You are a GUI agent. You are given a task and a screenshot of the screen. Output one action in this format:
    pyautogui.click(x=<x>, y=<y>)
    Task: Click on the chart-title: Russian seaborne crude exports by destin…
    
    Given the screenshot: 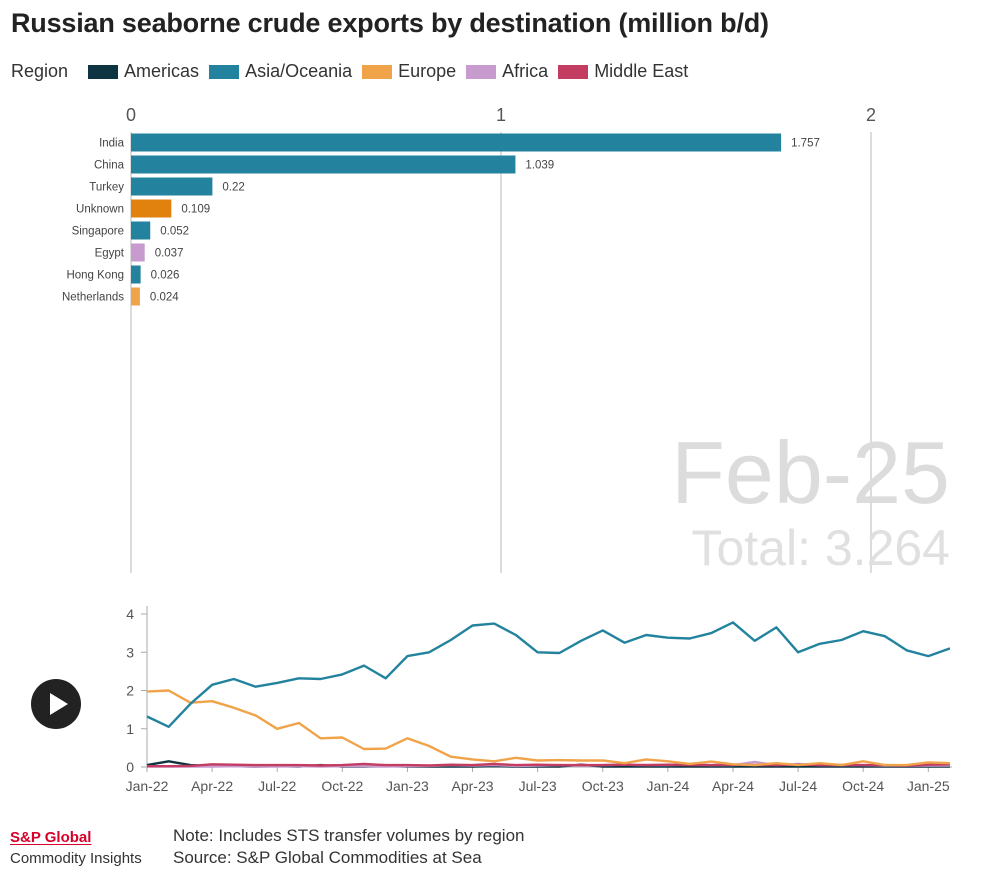 What is the action you would take?
    pyautogui.click(x=390, y=23)
    